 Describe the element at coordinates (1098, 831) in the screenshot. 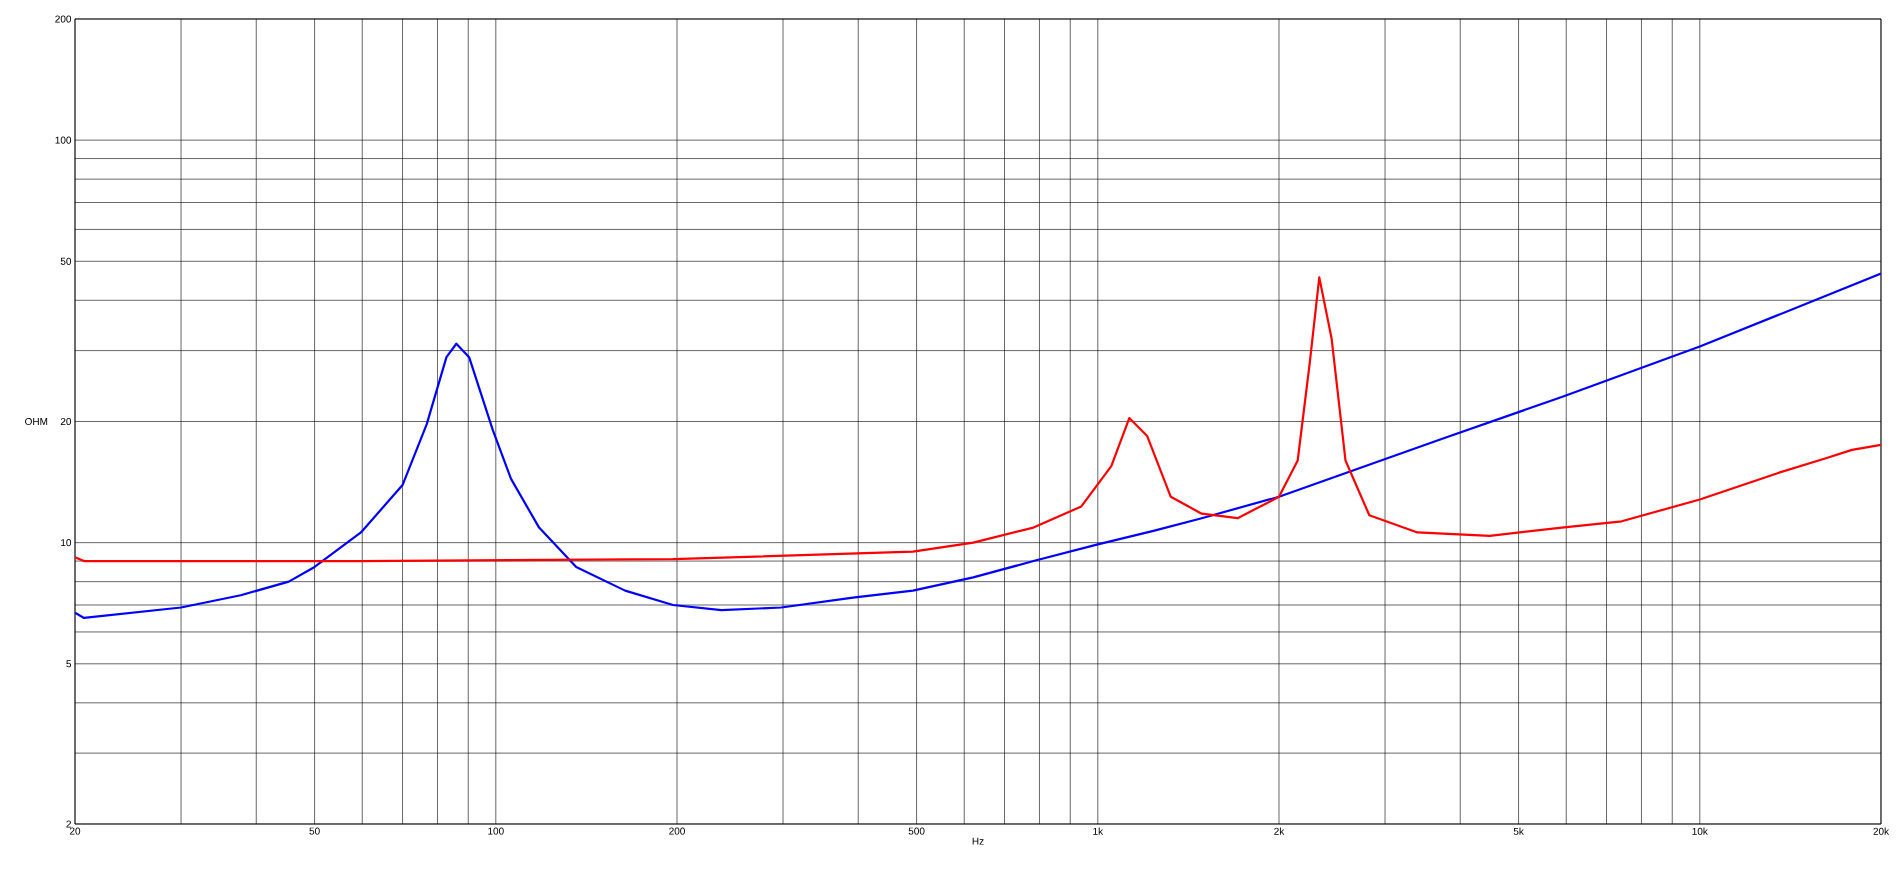

I see `x-tick-label: 1k` at that location.